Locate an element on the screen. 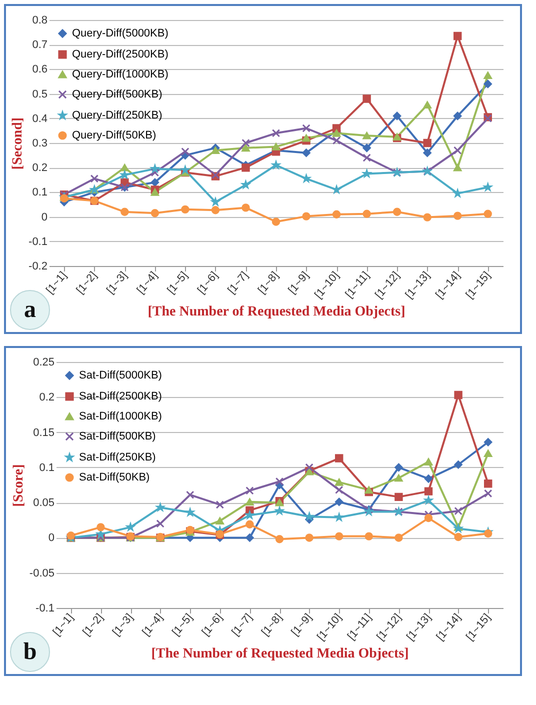 The width and height of the screenshot is (536, 705). legend-label: Sat-Diff(2500KB) is located at coordinates (120, 396).